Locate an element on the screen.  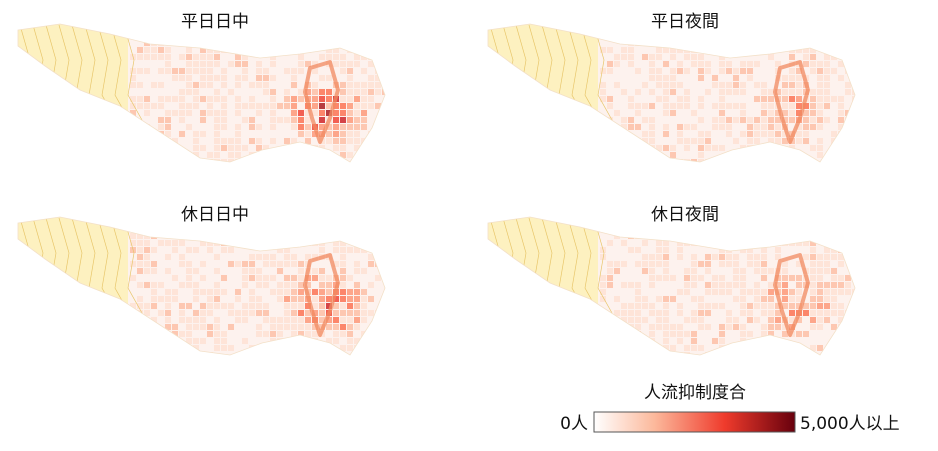
map-panel: 平日日中 is located at coordinates (201, 87).